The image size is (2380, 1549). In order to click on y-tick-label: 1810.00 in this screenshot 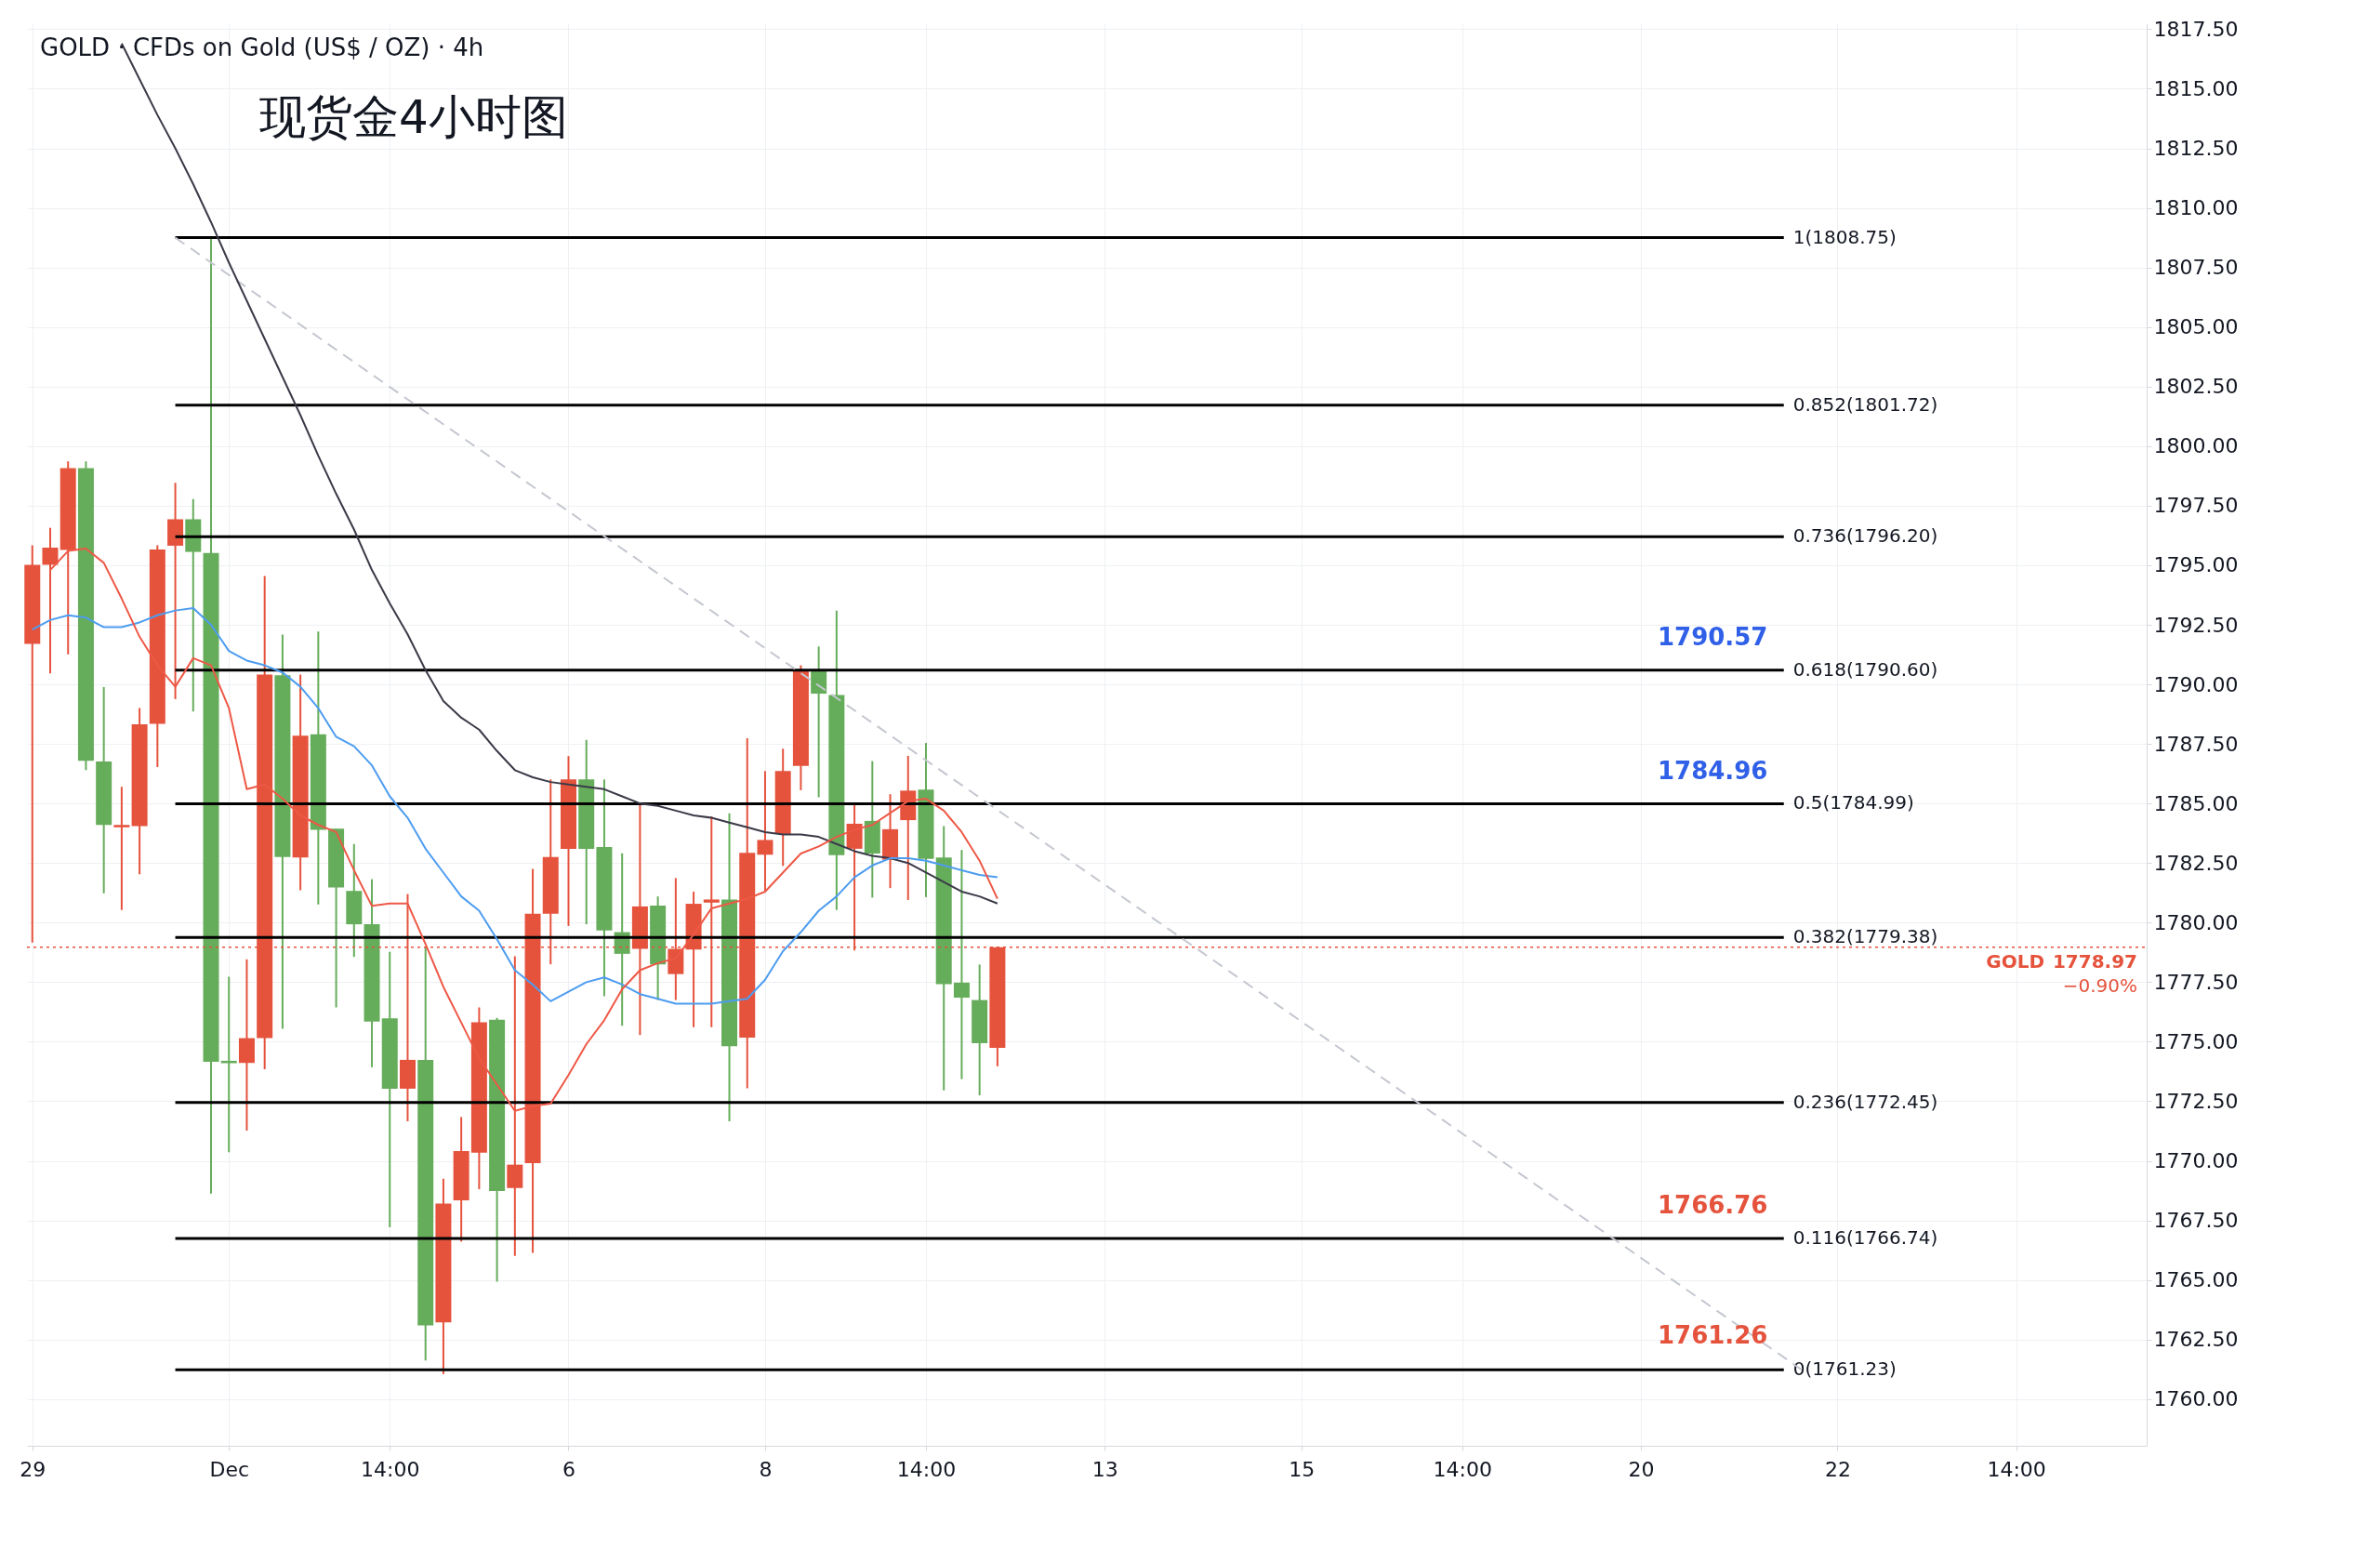, I will do `click(2196, 208)`.